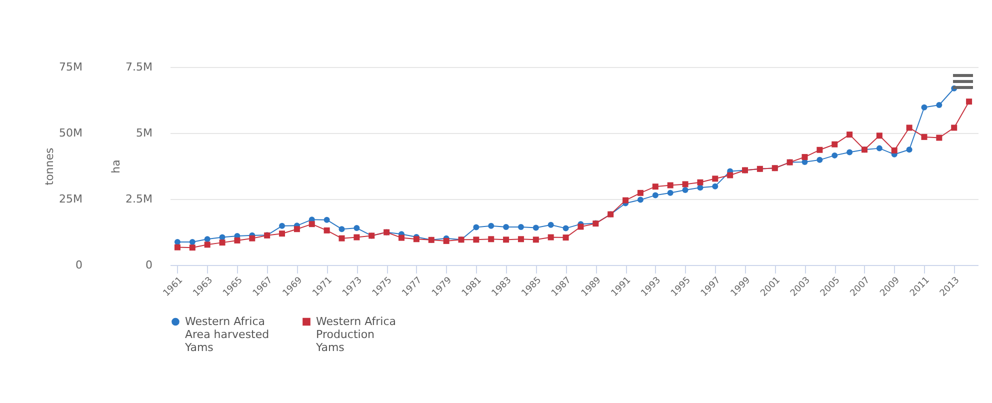 Image resolution: width=992 pixels, height=403 pixels. What do you see at coordinates (49, 166) in the screenshot?
I see `y-axis-title: tonnes` at bounding box center [49, 166].